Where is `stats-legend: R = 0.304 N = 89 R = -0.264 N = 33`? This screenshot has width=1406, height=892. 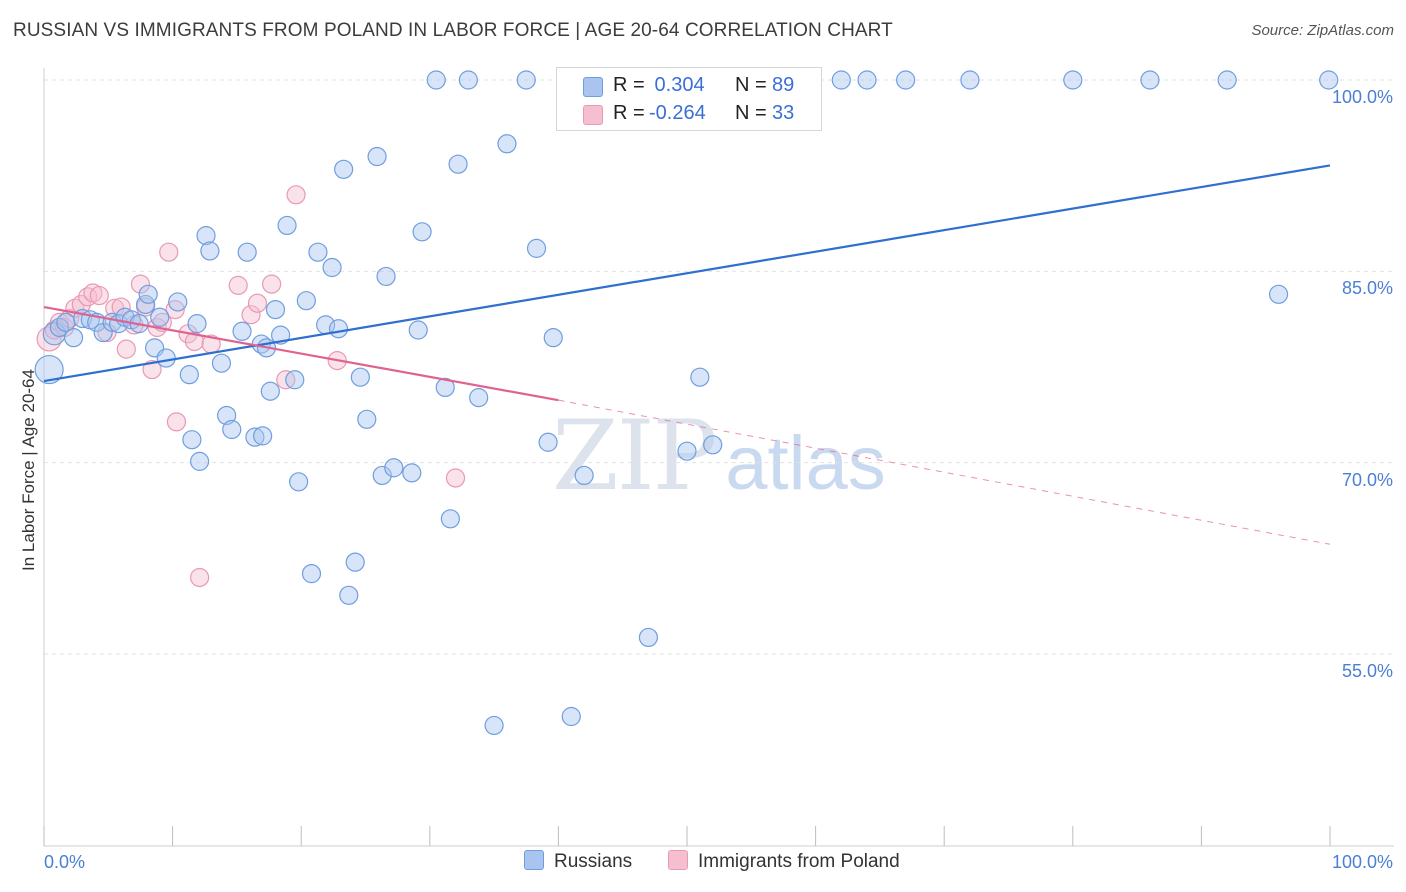
stats-legend: R = 0.304 N = 89 R = -0.264 N = 33 is located at coordinates (689, 99).